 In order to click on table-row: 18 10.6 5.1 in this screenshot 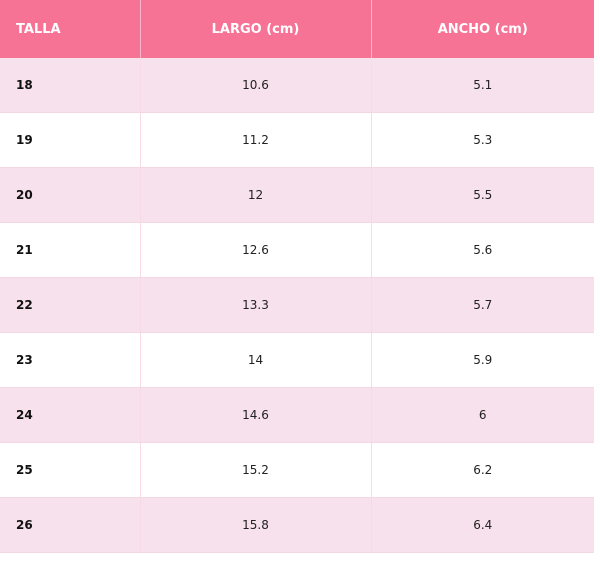, I will do `click(297, 85)`.